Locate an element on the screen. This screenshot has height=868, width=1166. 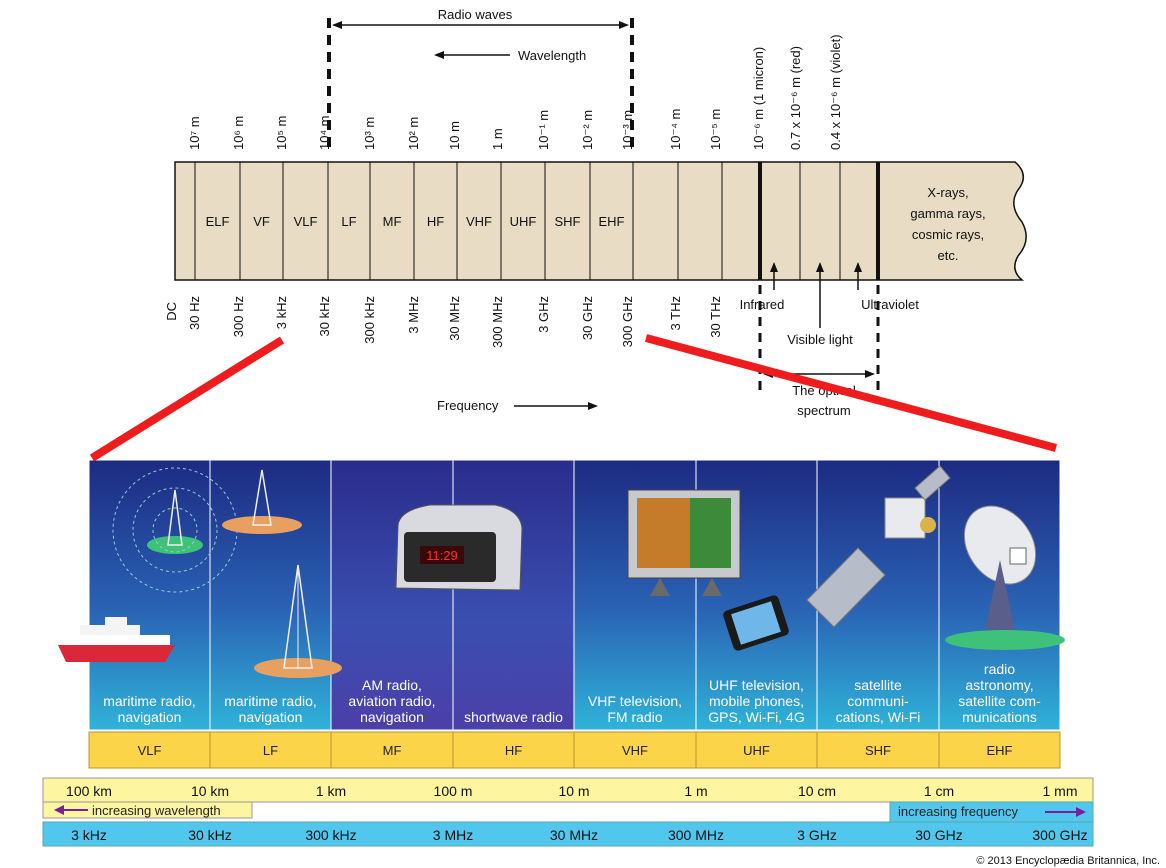
panel-lf is located at coordinates (270, 595).